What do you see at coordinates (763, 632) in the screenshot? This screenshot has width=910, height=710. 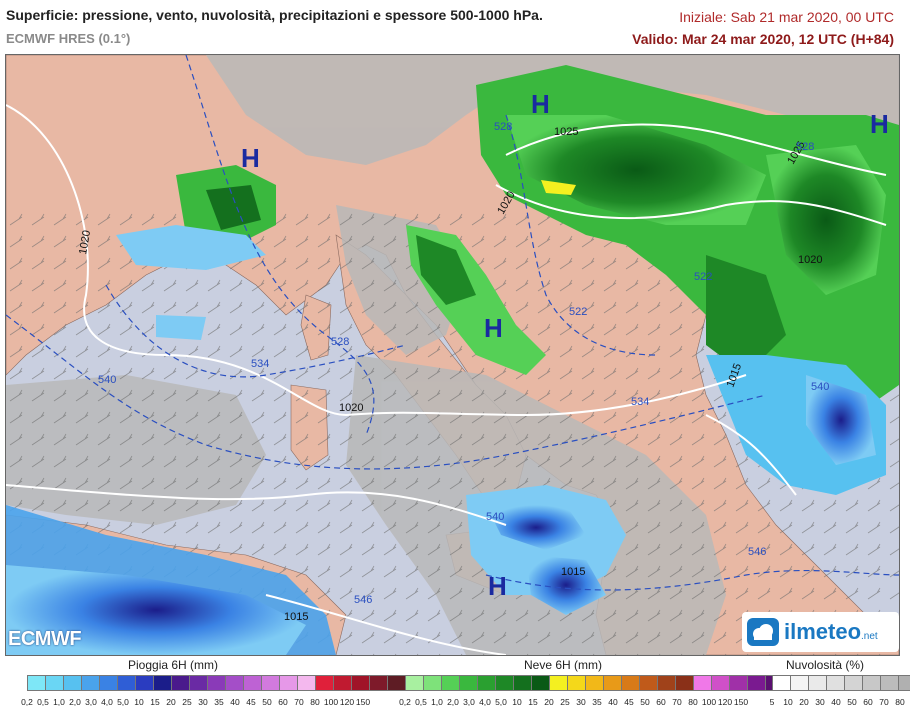 I see `cloud-icon` at bounding box center [763, 632].